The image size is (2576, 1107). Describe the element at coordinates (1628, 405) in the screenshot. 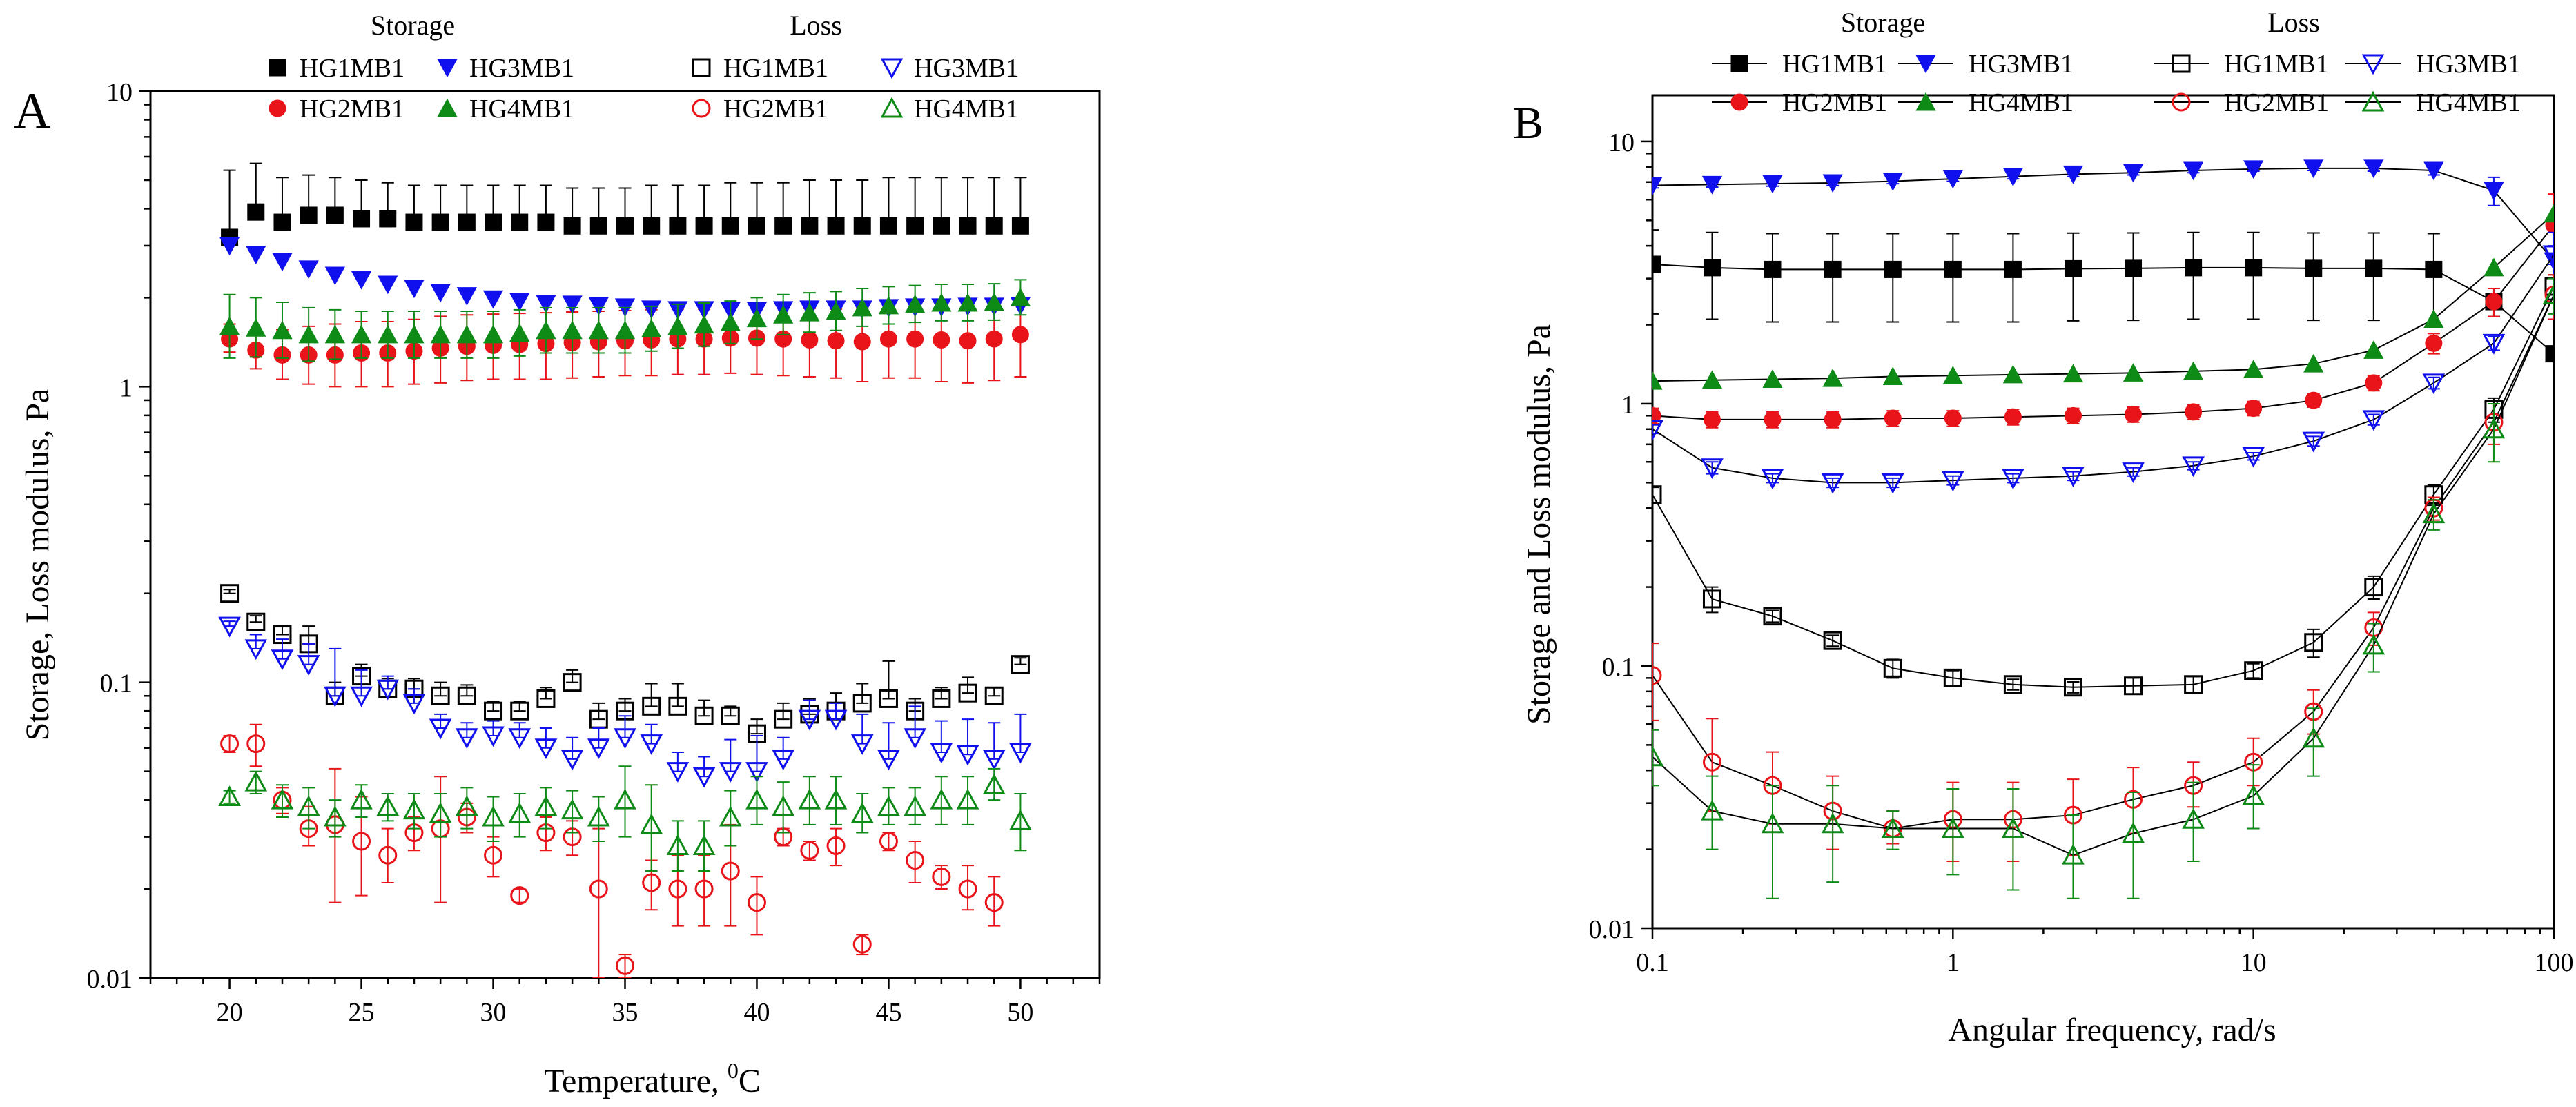

I see `y-tick-label: 1` at that location.